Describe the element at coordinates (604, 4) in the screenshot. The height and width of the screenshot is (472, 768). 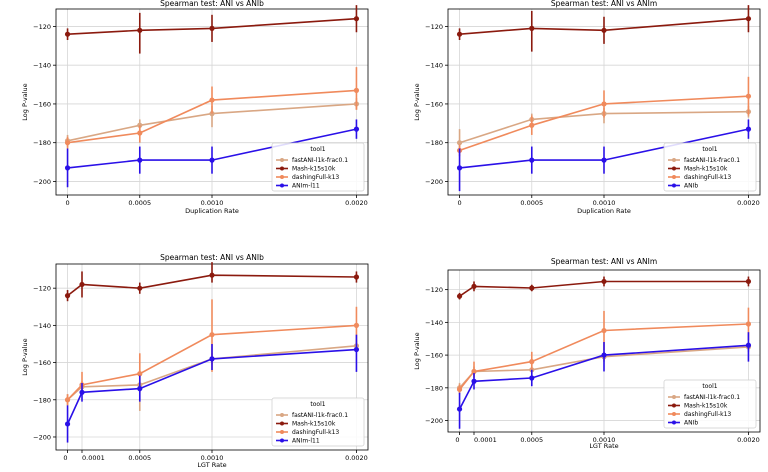
I see `chart-title: Spearman test: ANI vs ANIm` at that location.